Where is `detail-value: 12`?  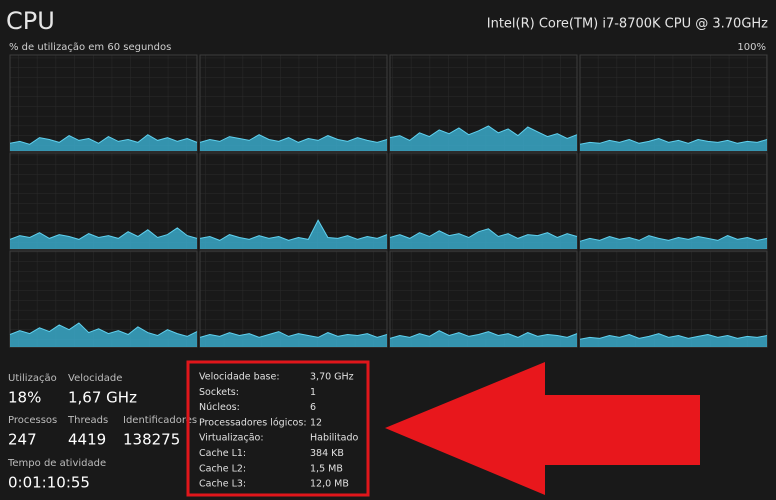 detail-value: 12 is located at coordinates (316, 422).